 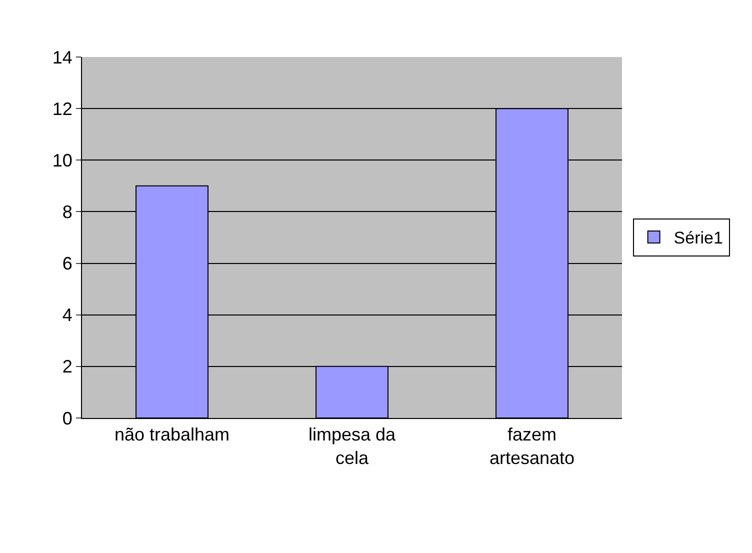 I want to click on y-tick-label: 12, so click(x=62, y=108).